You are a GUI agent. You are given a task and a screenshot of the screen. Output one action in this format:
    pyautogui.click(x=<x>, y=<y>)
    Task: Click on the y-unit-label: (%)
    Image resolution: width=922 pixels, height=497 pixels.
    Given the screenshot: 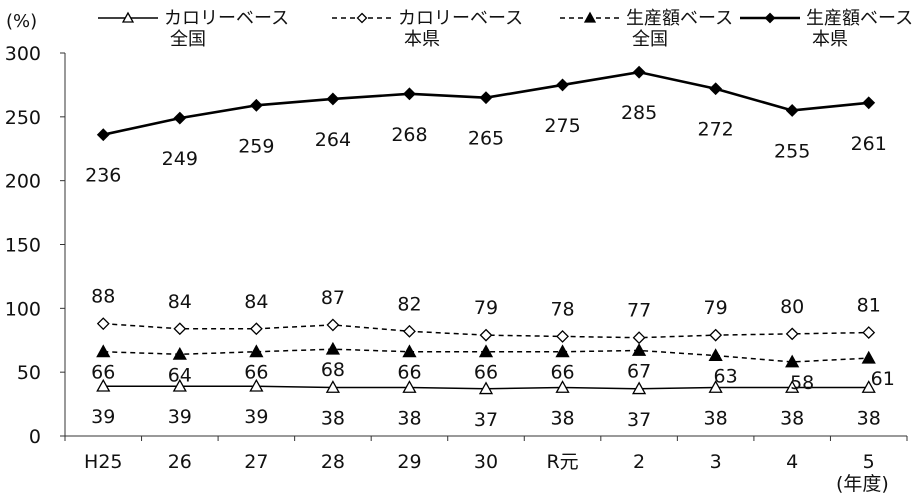 What is the action you would take?
    pyautogui.click(x=21, y=21)
    